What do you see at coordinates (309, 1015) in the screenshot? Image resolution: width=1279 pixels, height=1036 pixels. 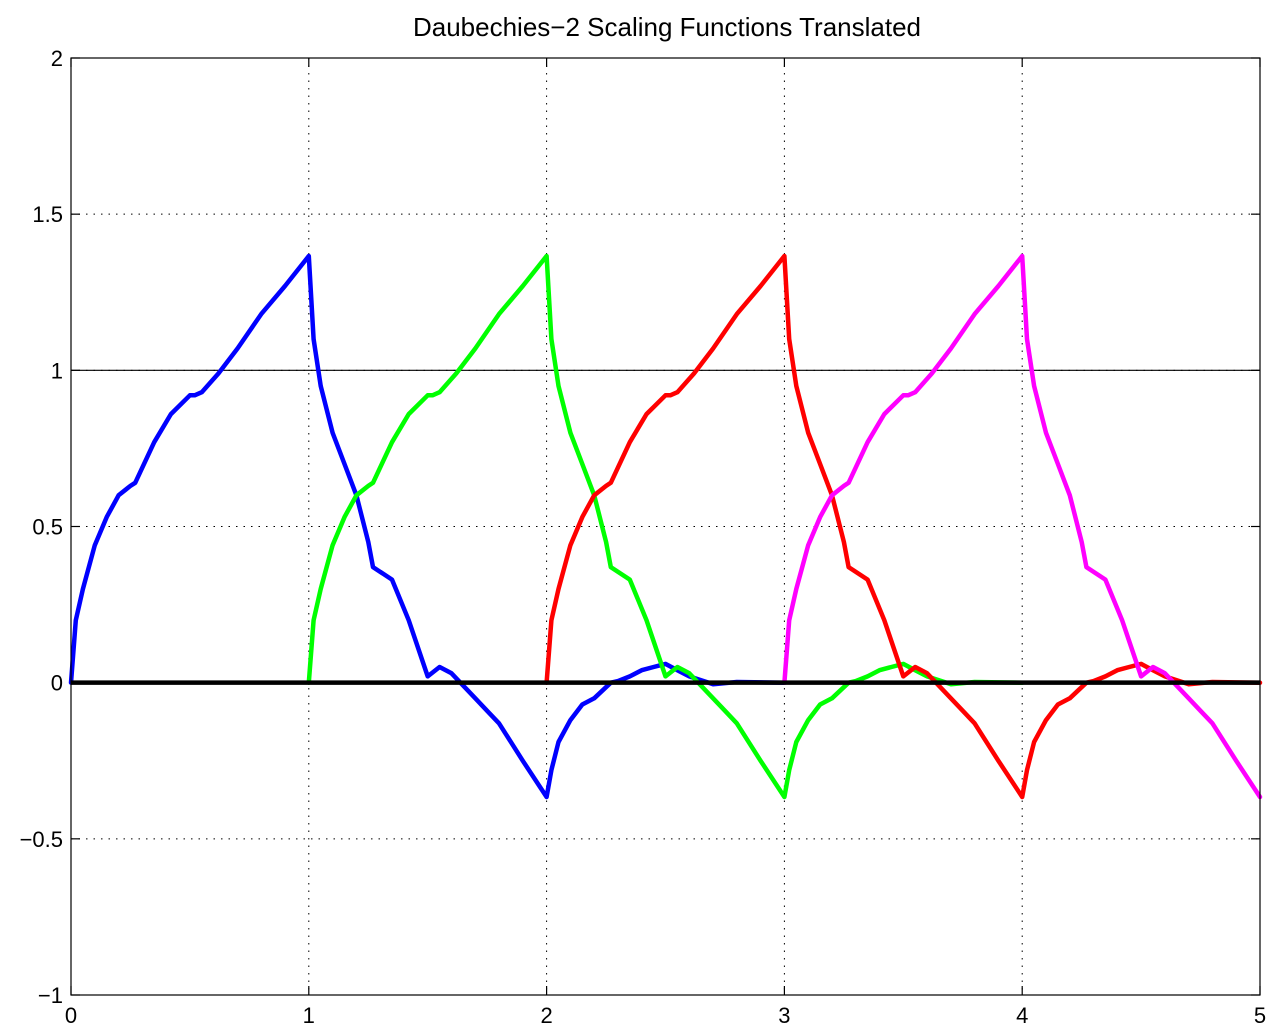 I see `x-tick-label: 1` at bounding box center [309, 1015].